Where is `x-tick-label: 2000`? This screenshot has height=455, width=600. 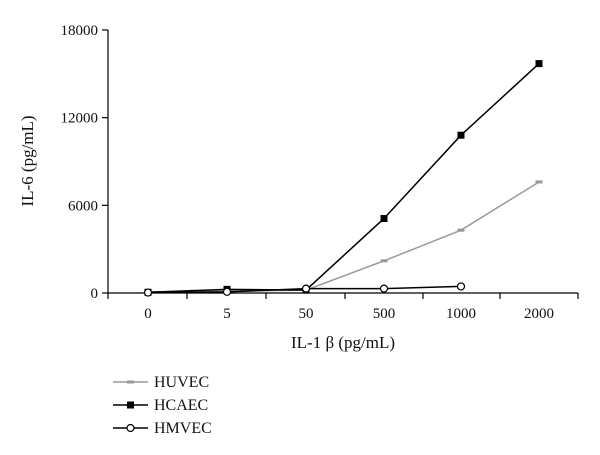
x-tick-label: 2000 is located at coordinates (539, 314).